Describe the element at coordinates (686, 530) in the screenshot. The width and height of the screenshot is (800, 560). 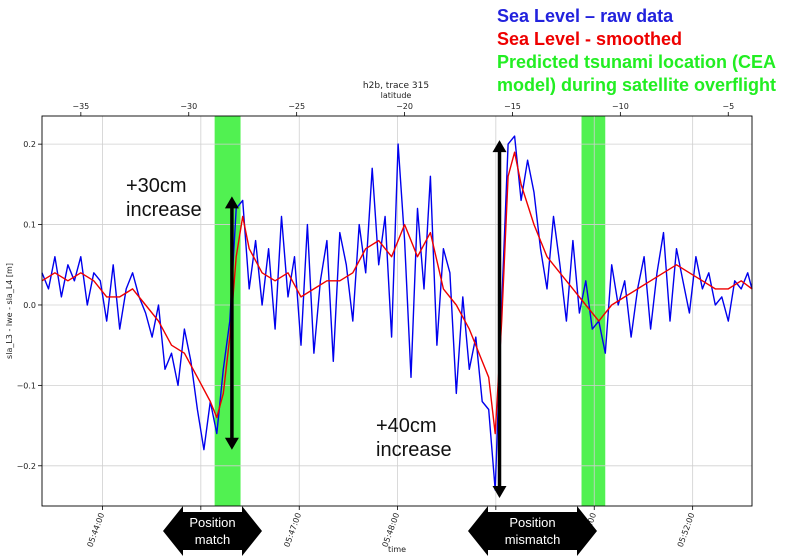
I see `bottom-tick-label: 05:52:00` at that location.